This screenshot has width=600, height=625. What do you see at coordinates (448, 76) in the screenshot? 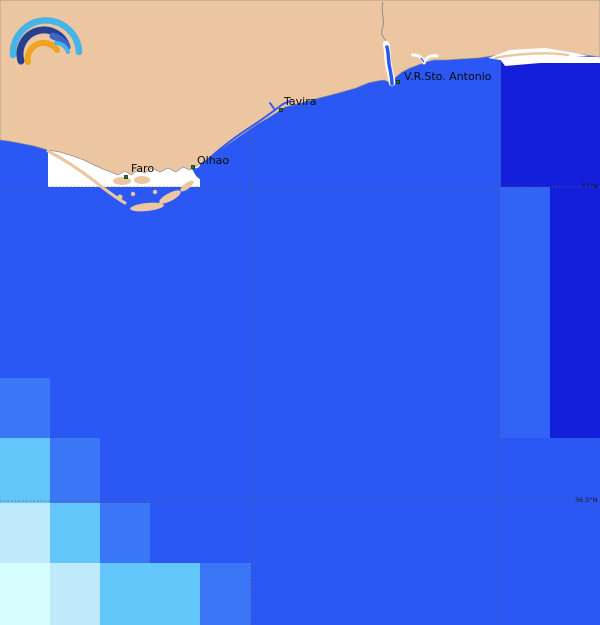
I see `city-label: V.R.Sto. Antonio` at bounding box center [448, 76].